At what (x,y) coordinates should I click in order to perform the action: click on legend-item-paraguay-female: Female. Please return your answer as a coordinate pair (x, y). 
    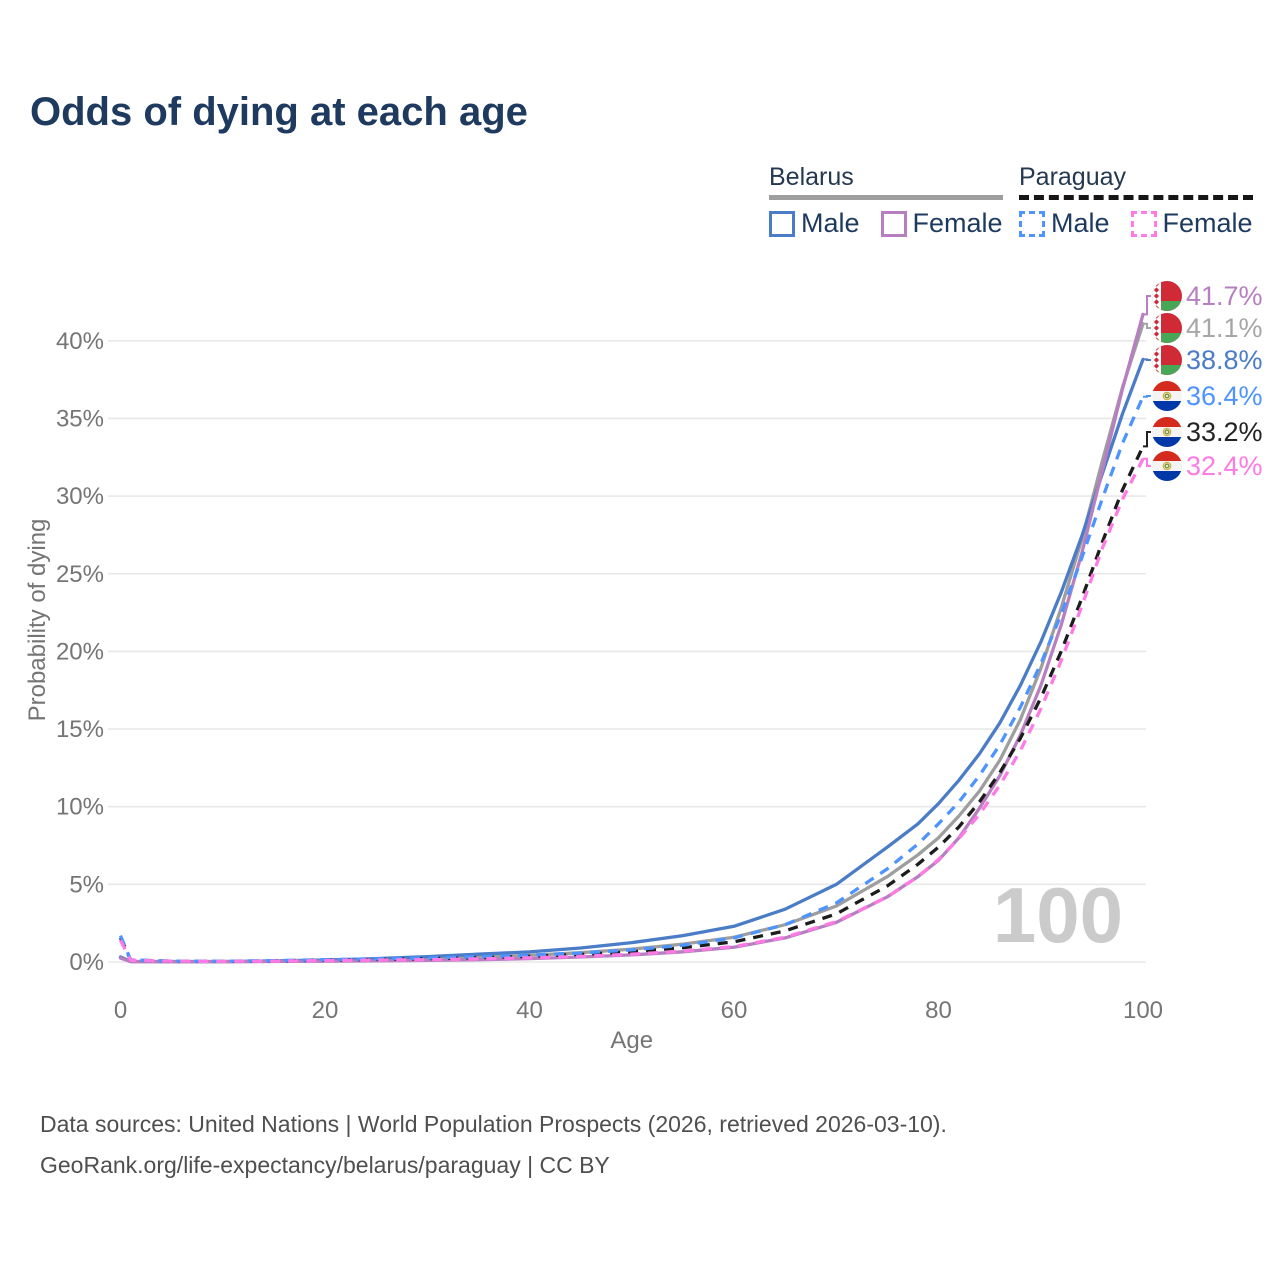
    Looking at the image, I should click on (1191, 223).